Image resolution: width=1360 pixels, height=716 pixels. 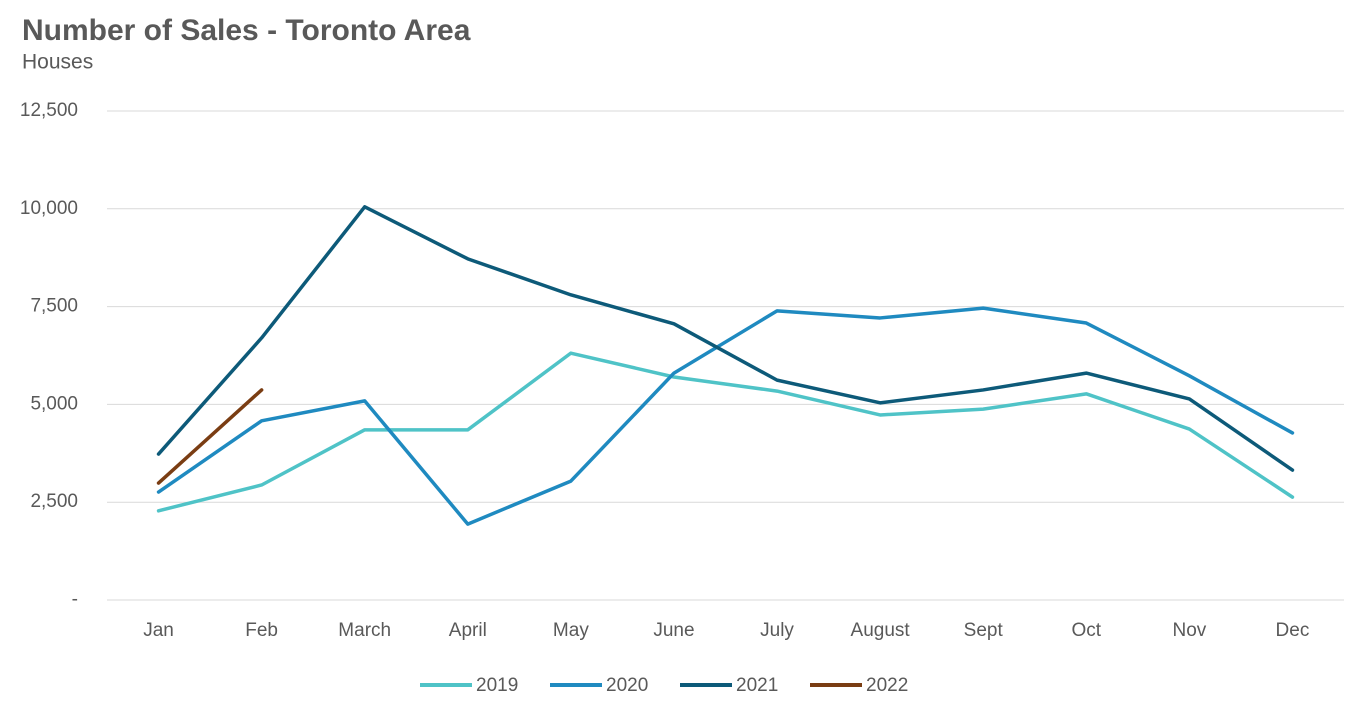 I want to click on x-tick-label: Dec, so click(x=1293, y=630).